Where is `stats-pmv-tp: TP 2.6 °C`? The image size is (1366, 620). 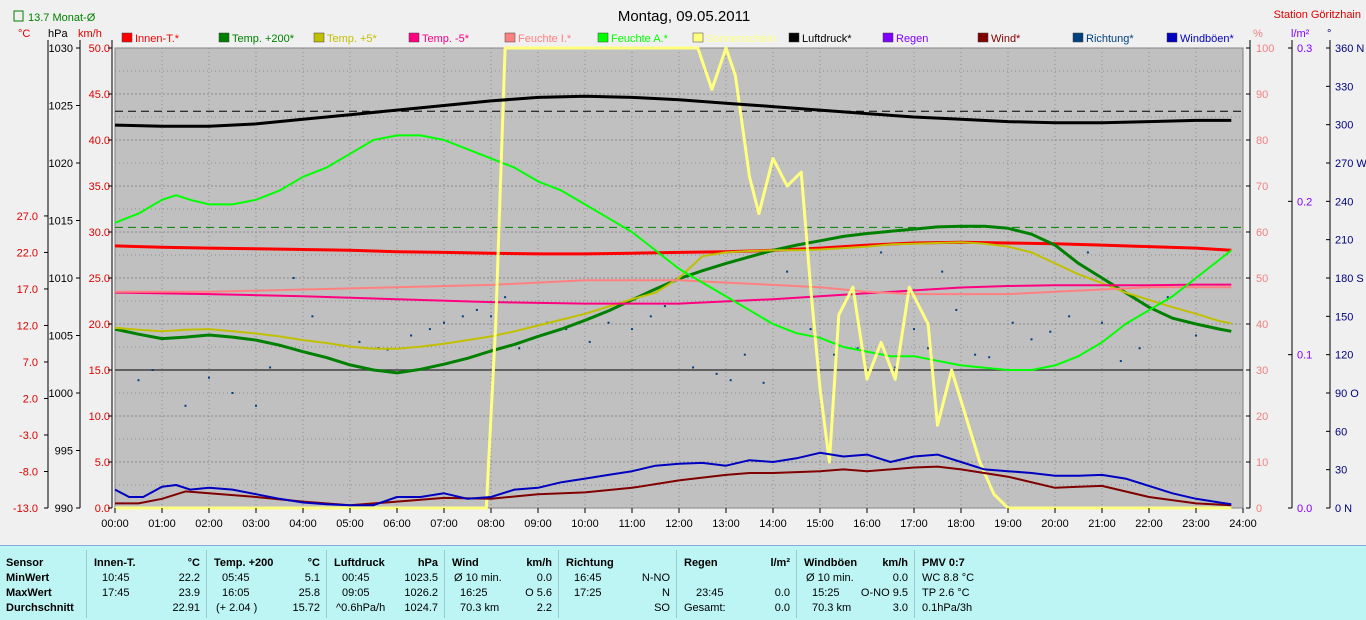
stats-pmv-tp: TP 2.6 °C is located at coordinates (946, 593).